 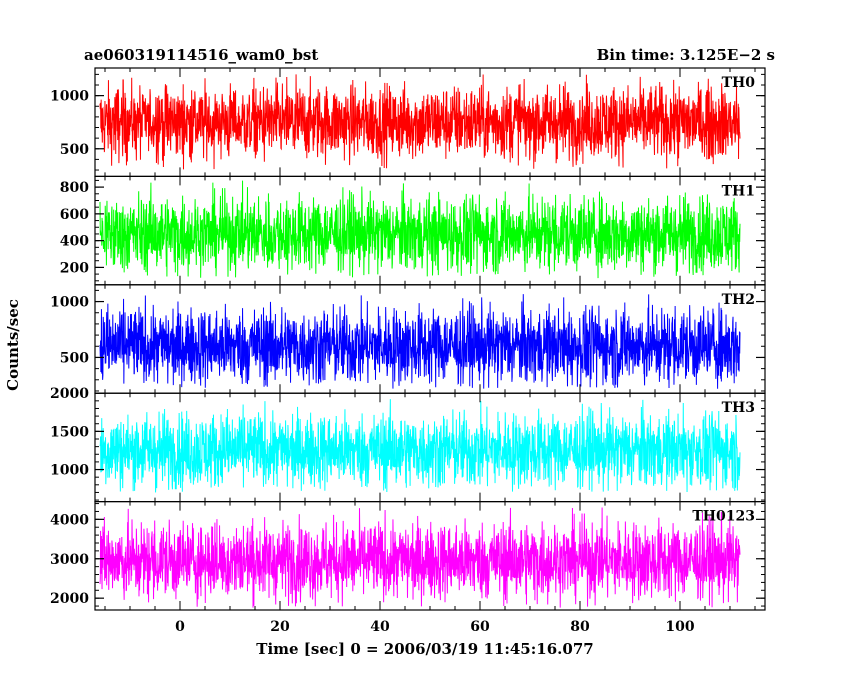 I want to click on y-tick-label: 400, so click(x=74, y=242).